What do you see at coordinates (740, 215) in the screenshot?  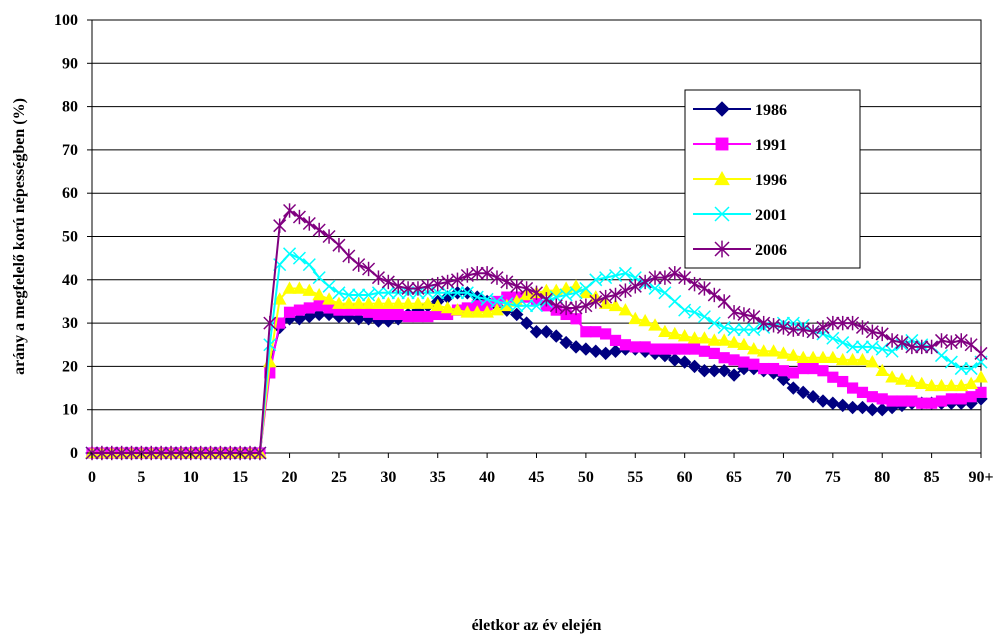 I see `legend-item-2001: 2001` at bounding box center [740, 215].